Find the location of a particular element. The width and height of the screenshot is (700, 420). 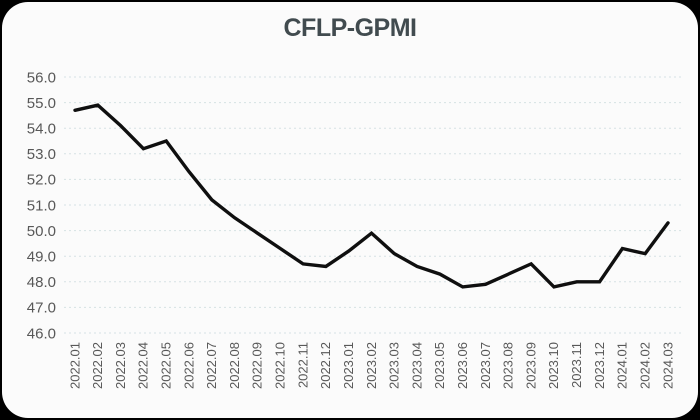

x-axis-tick-label: 2022.09 is located at coordinates (257, 365).